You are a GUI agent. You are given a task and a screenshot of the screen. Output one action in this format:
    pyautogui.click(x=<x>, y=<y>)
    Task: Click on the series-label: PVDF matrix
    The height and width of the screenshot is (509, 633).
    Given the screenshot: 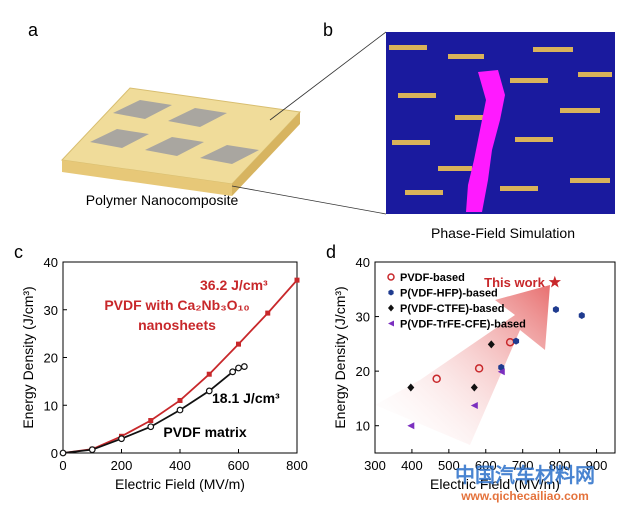 What is the action you would take?
    pyautogui.click(x=204, y=432)
    